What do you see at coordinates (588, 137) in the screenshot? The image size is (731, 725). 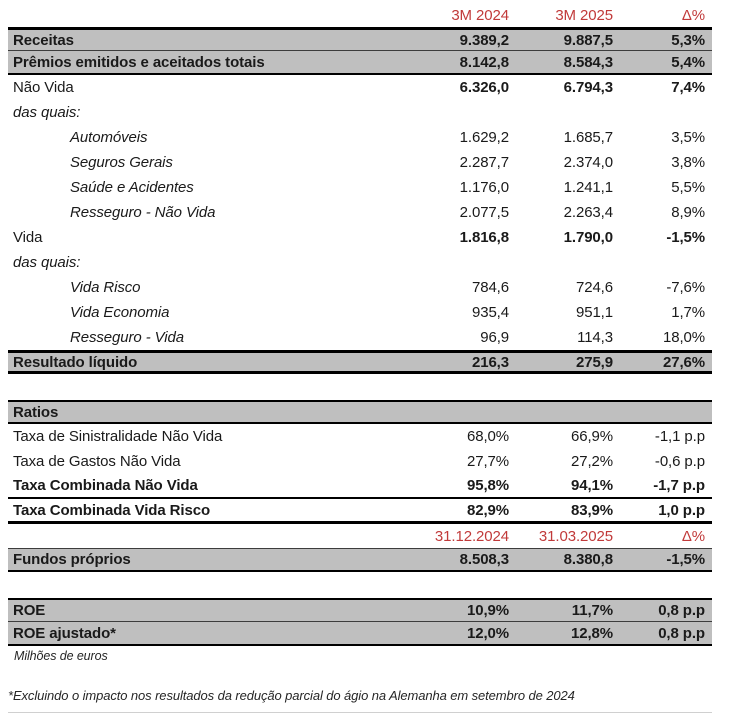 I see `value-period2: 1.685,7` at bounding box center [588, 137].